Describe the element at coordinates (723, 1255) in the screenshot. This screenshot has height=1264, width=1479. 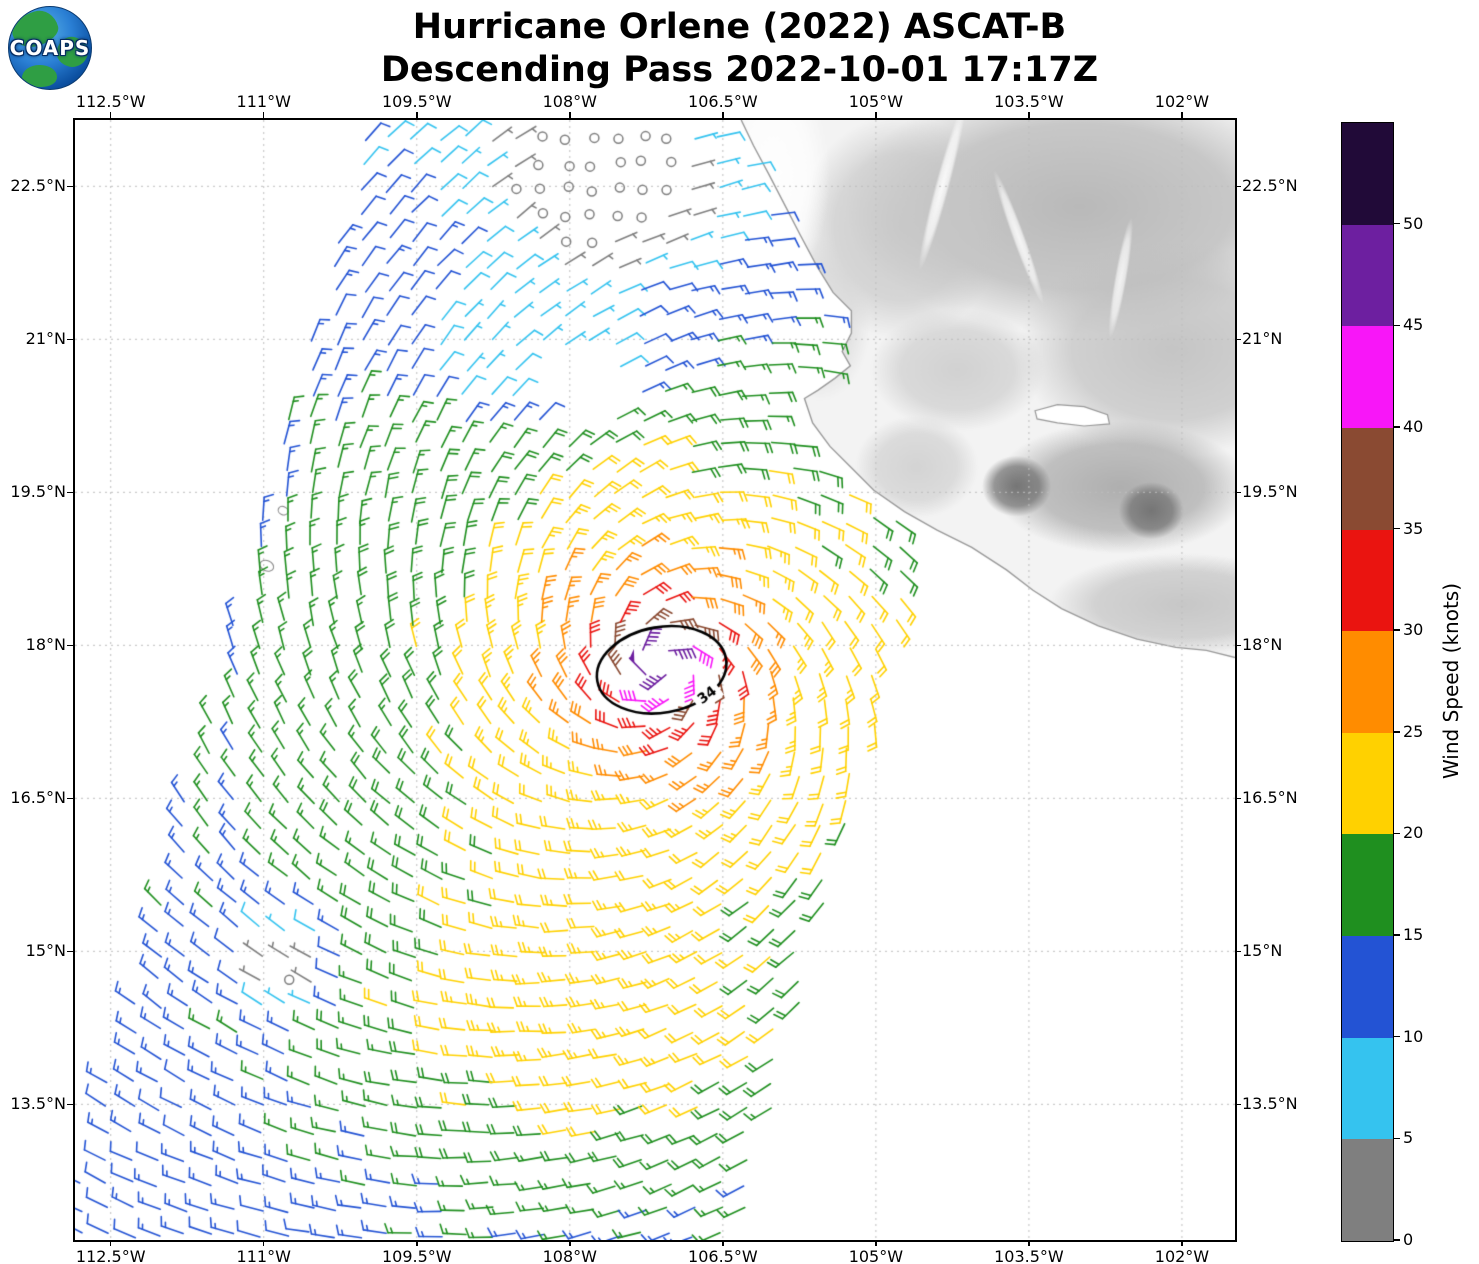
I see `lon-tick-label-bottom: 106.5°W` at that location.